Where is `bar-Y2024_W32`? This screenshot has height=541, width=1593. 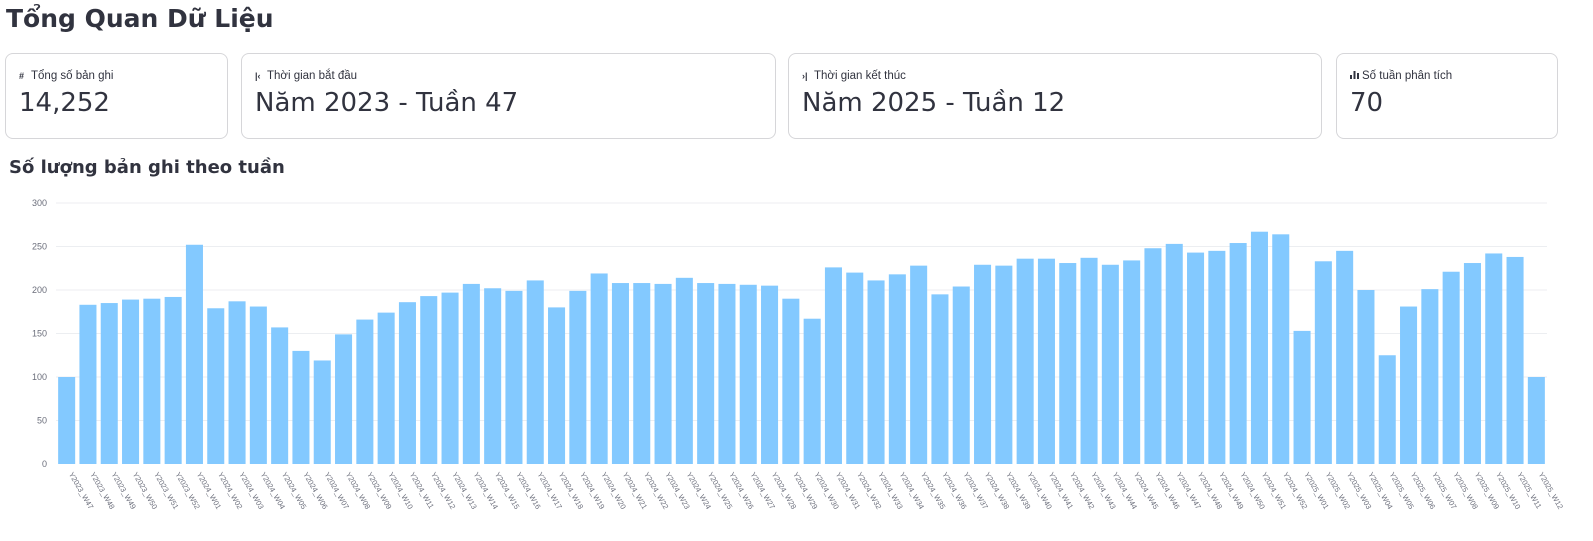
bar-Y2024_W32 is located at coordinates (855, 368).